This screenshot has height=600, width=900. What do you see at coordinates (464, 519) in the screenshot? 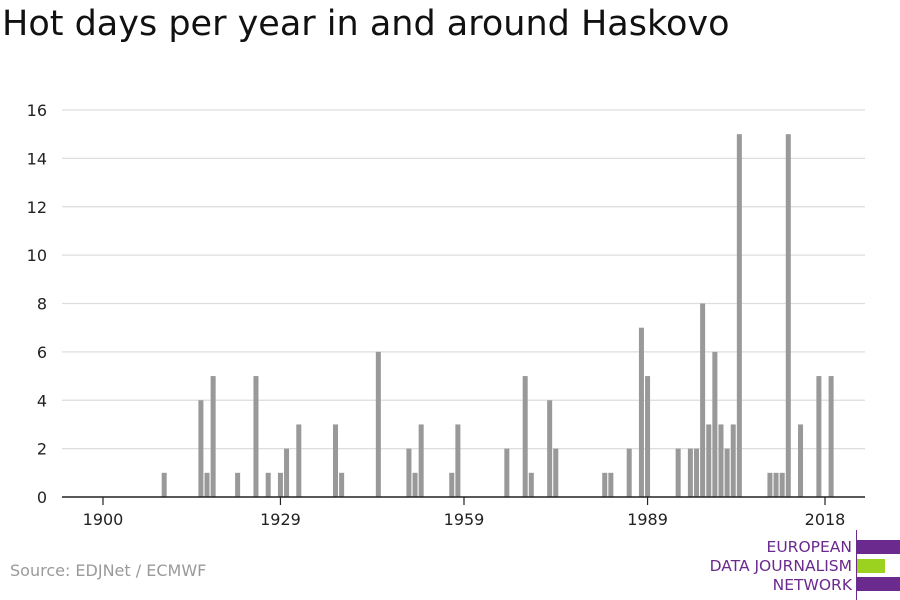
I see `x-tick-label: 1959` at bounding box center [464, 519].